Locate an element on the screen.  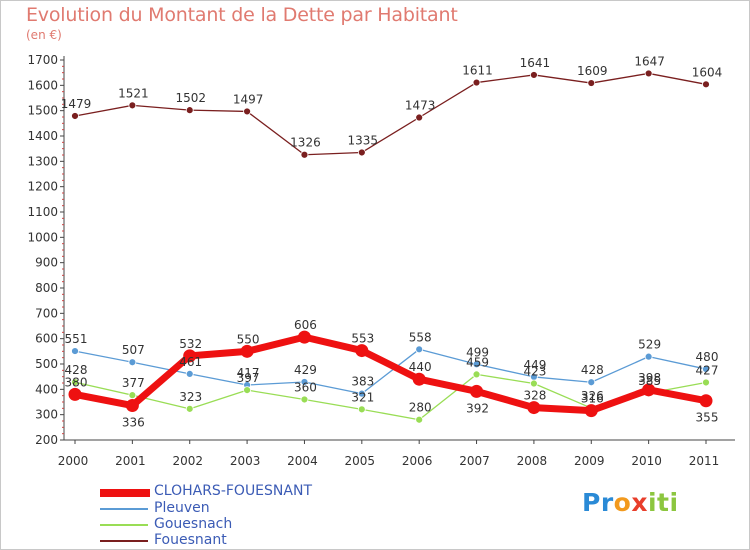
data-label: 280 is located at coordinates (420, 408).